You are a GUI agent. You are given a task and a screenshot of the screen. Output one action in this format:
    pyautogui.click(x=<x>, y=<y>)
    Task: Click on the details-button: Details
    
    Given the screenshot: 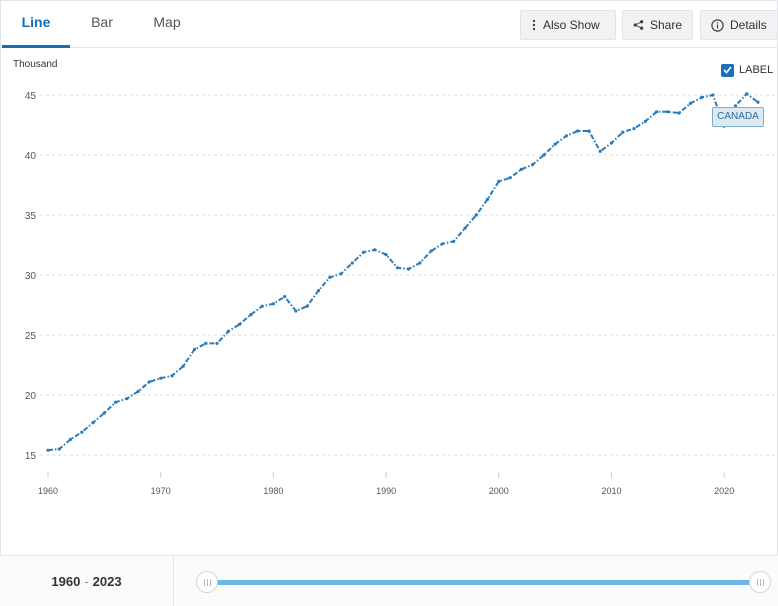 What is the action you would take?
    pyautogui.click(x=739, y=25)
    